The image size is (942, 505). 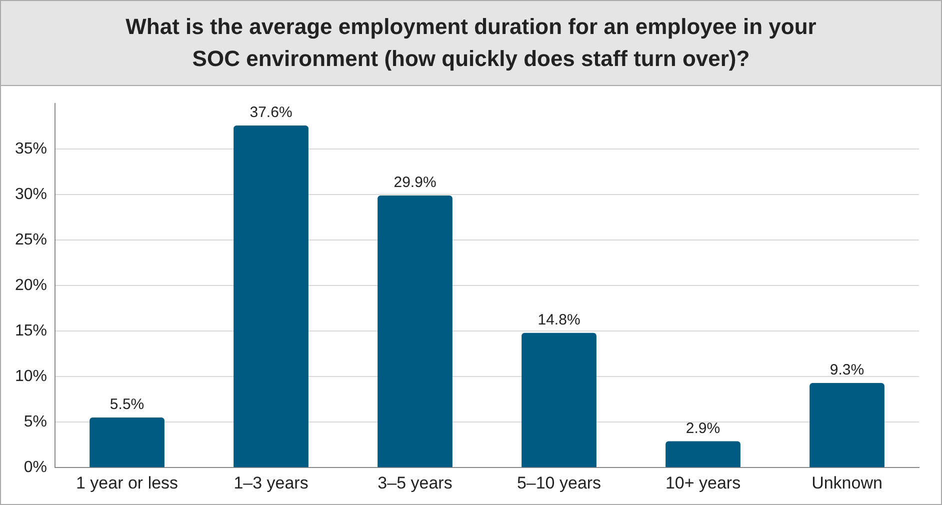 I want to click on y-tick-label: 35%, so click(x=31, y=149).